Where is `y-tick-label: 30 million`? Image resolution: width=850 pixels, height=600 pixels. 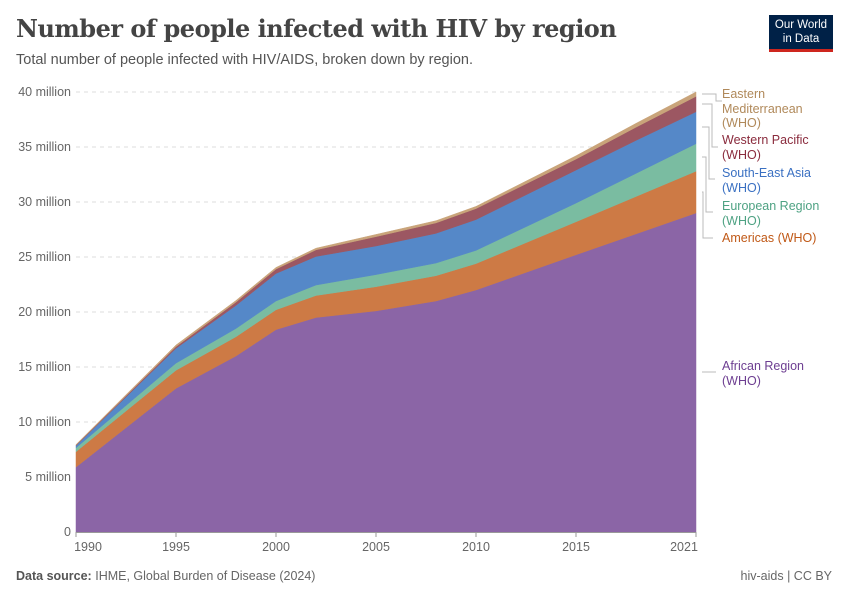 y-tick-label: 30 million is located at coordinates (44, 202).